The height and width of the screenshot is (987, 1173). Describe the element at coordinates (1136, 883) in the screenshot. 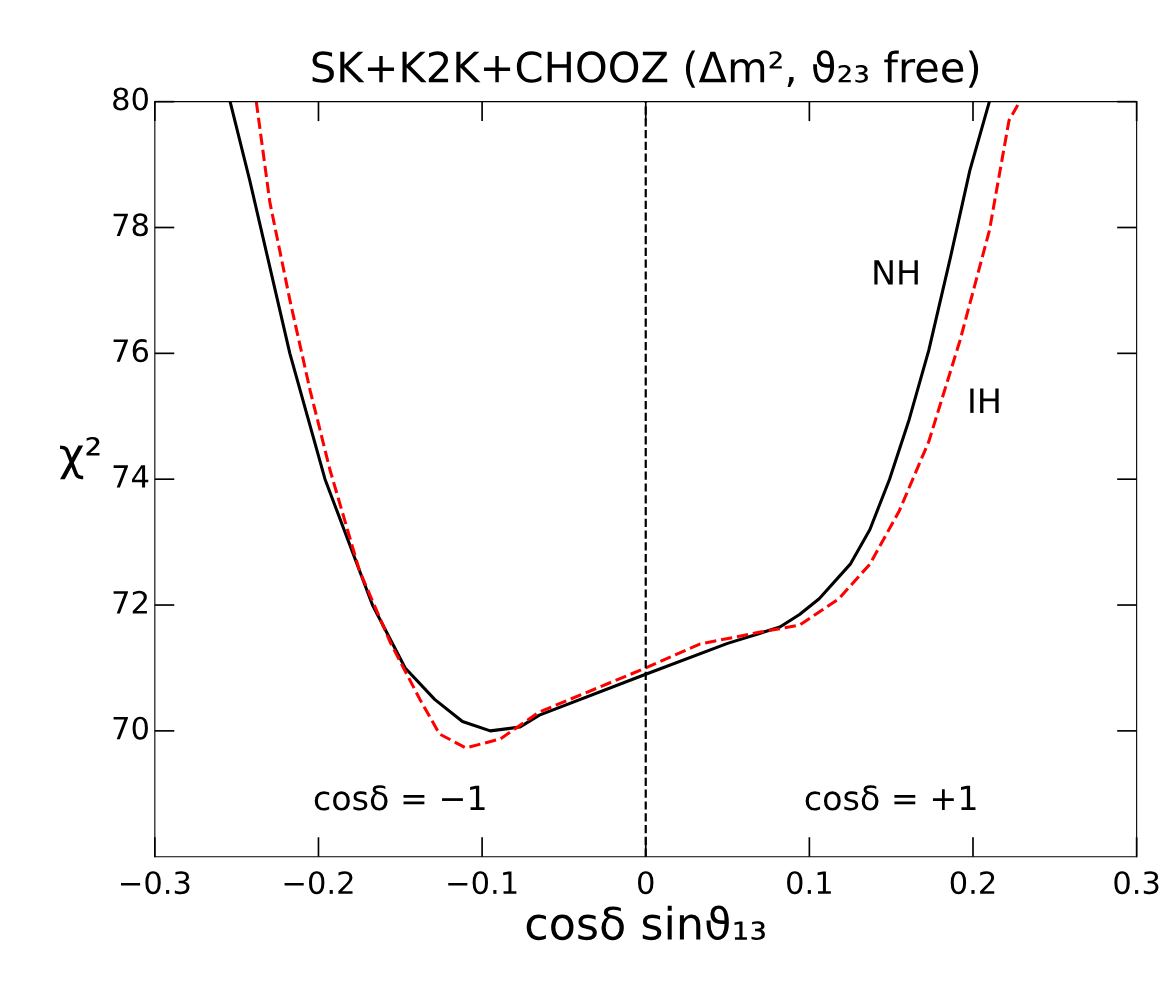

I see `x-tick-label: 0.3` at that location.